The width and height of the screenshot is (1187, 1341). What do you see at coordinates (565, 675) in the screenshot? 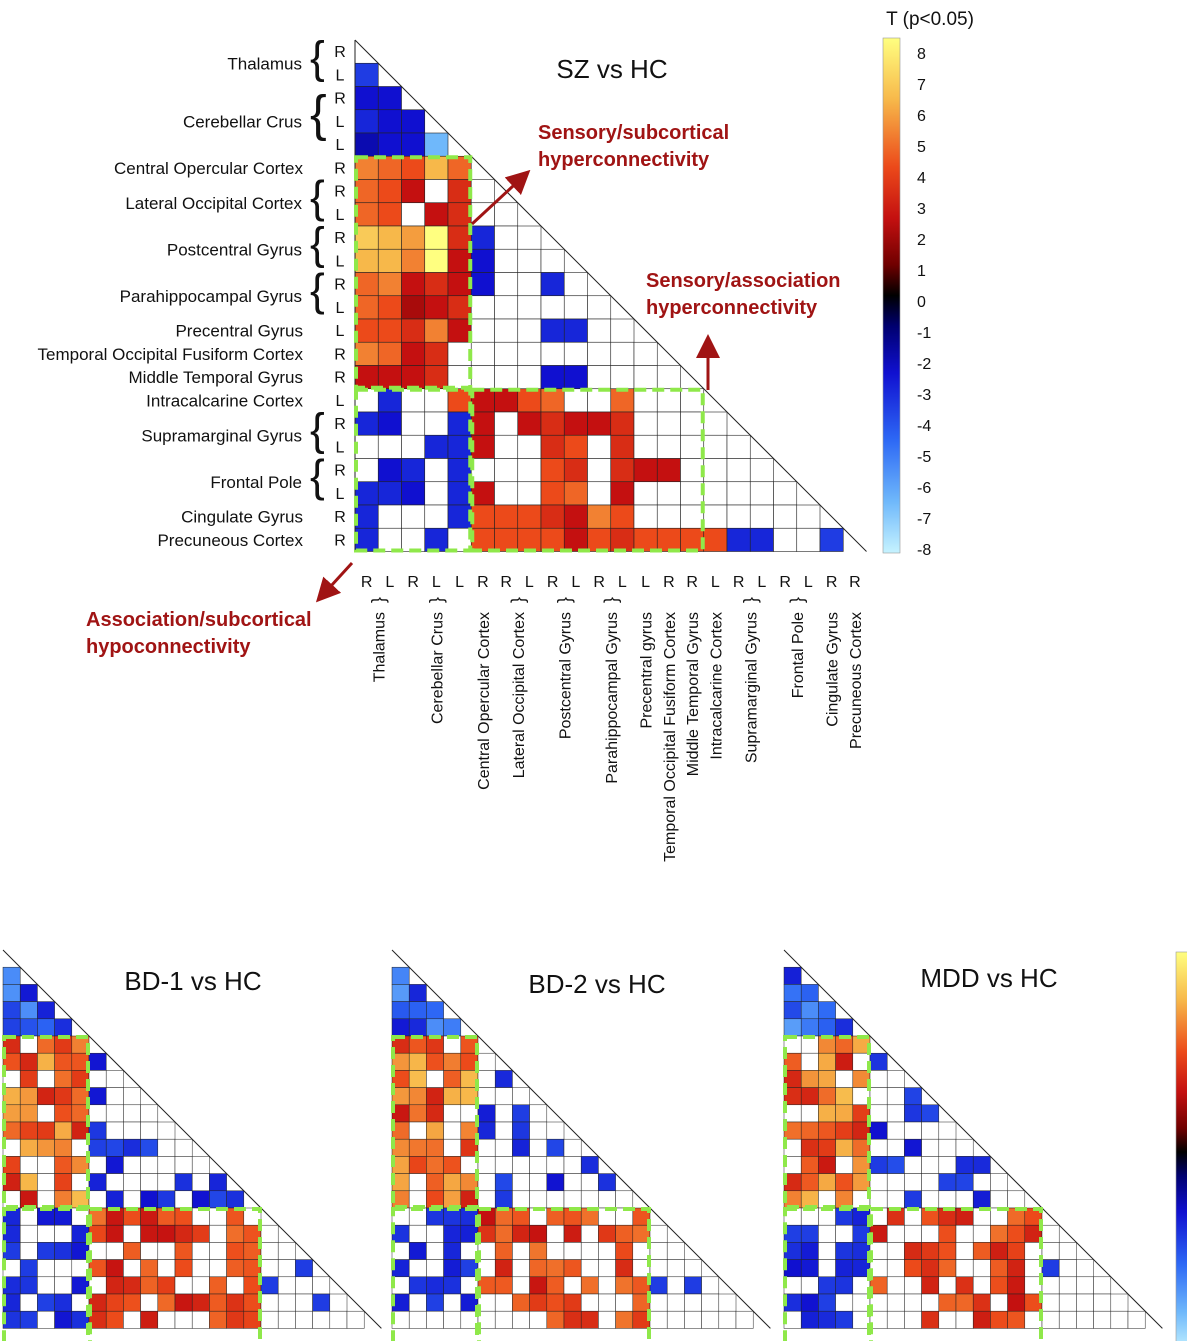
I see `x-region-label: Postcentral Gyrus` at bounding box center [565, 675].